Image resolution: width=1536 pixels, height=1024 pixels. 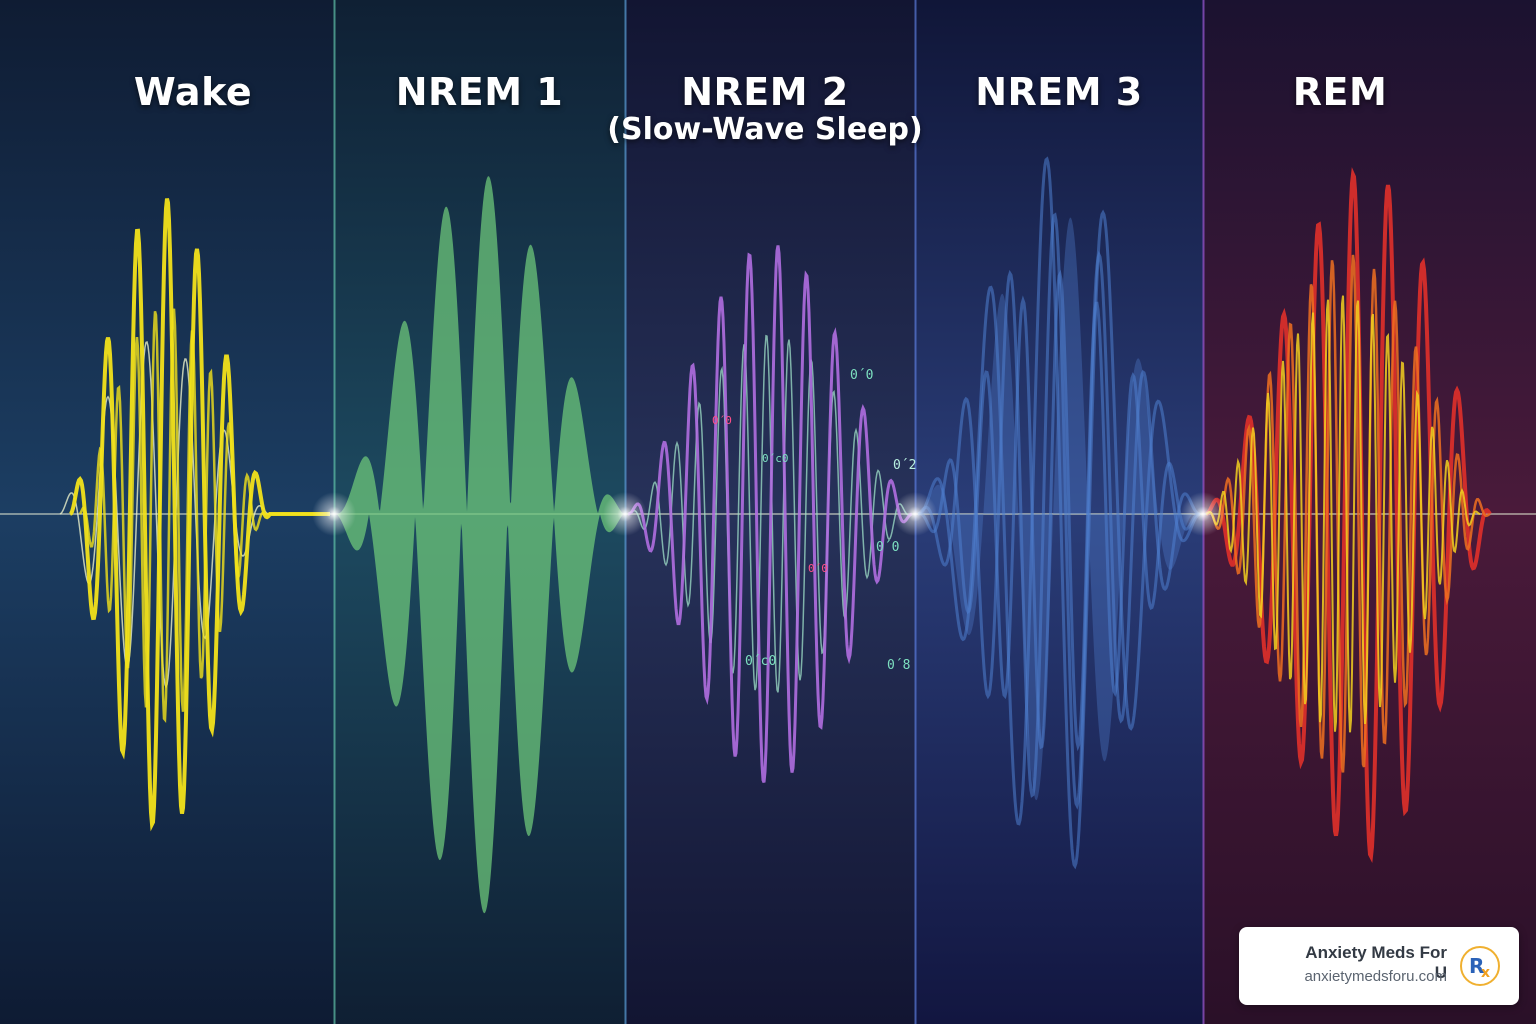 I want to click on wave-rem-yellow, so click(x=1343, y=514).